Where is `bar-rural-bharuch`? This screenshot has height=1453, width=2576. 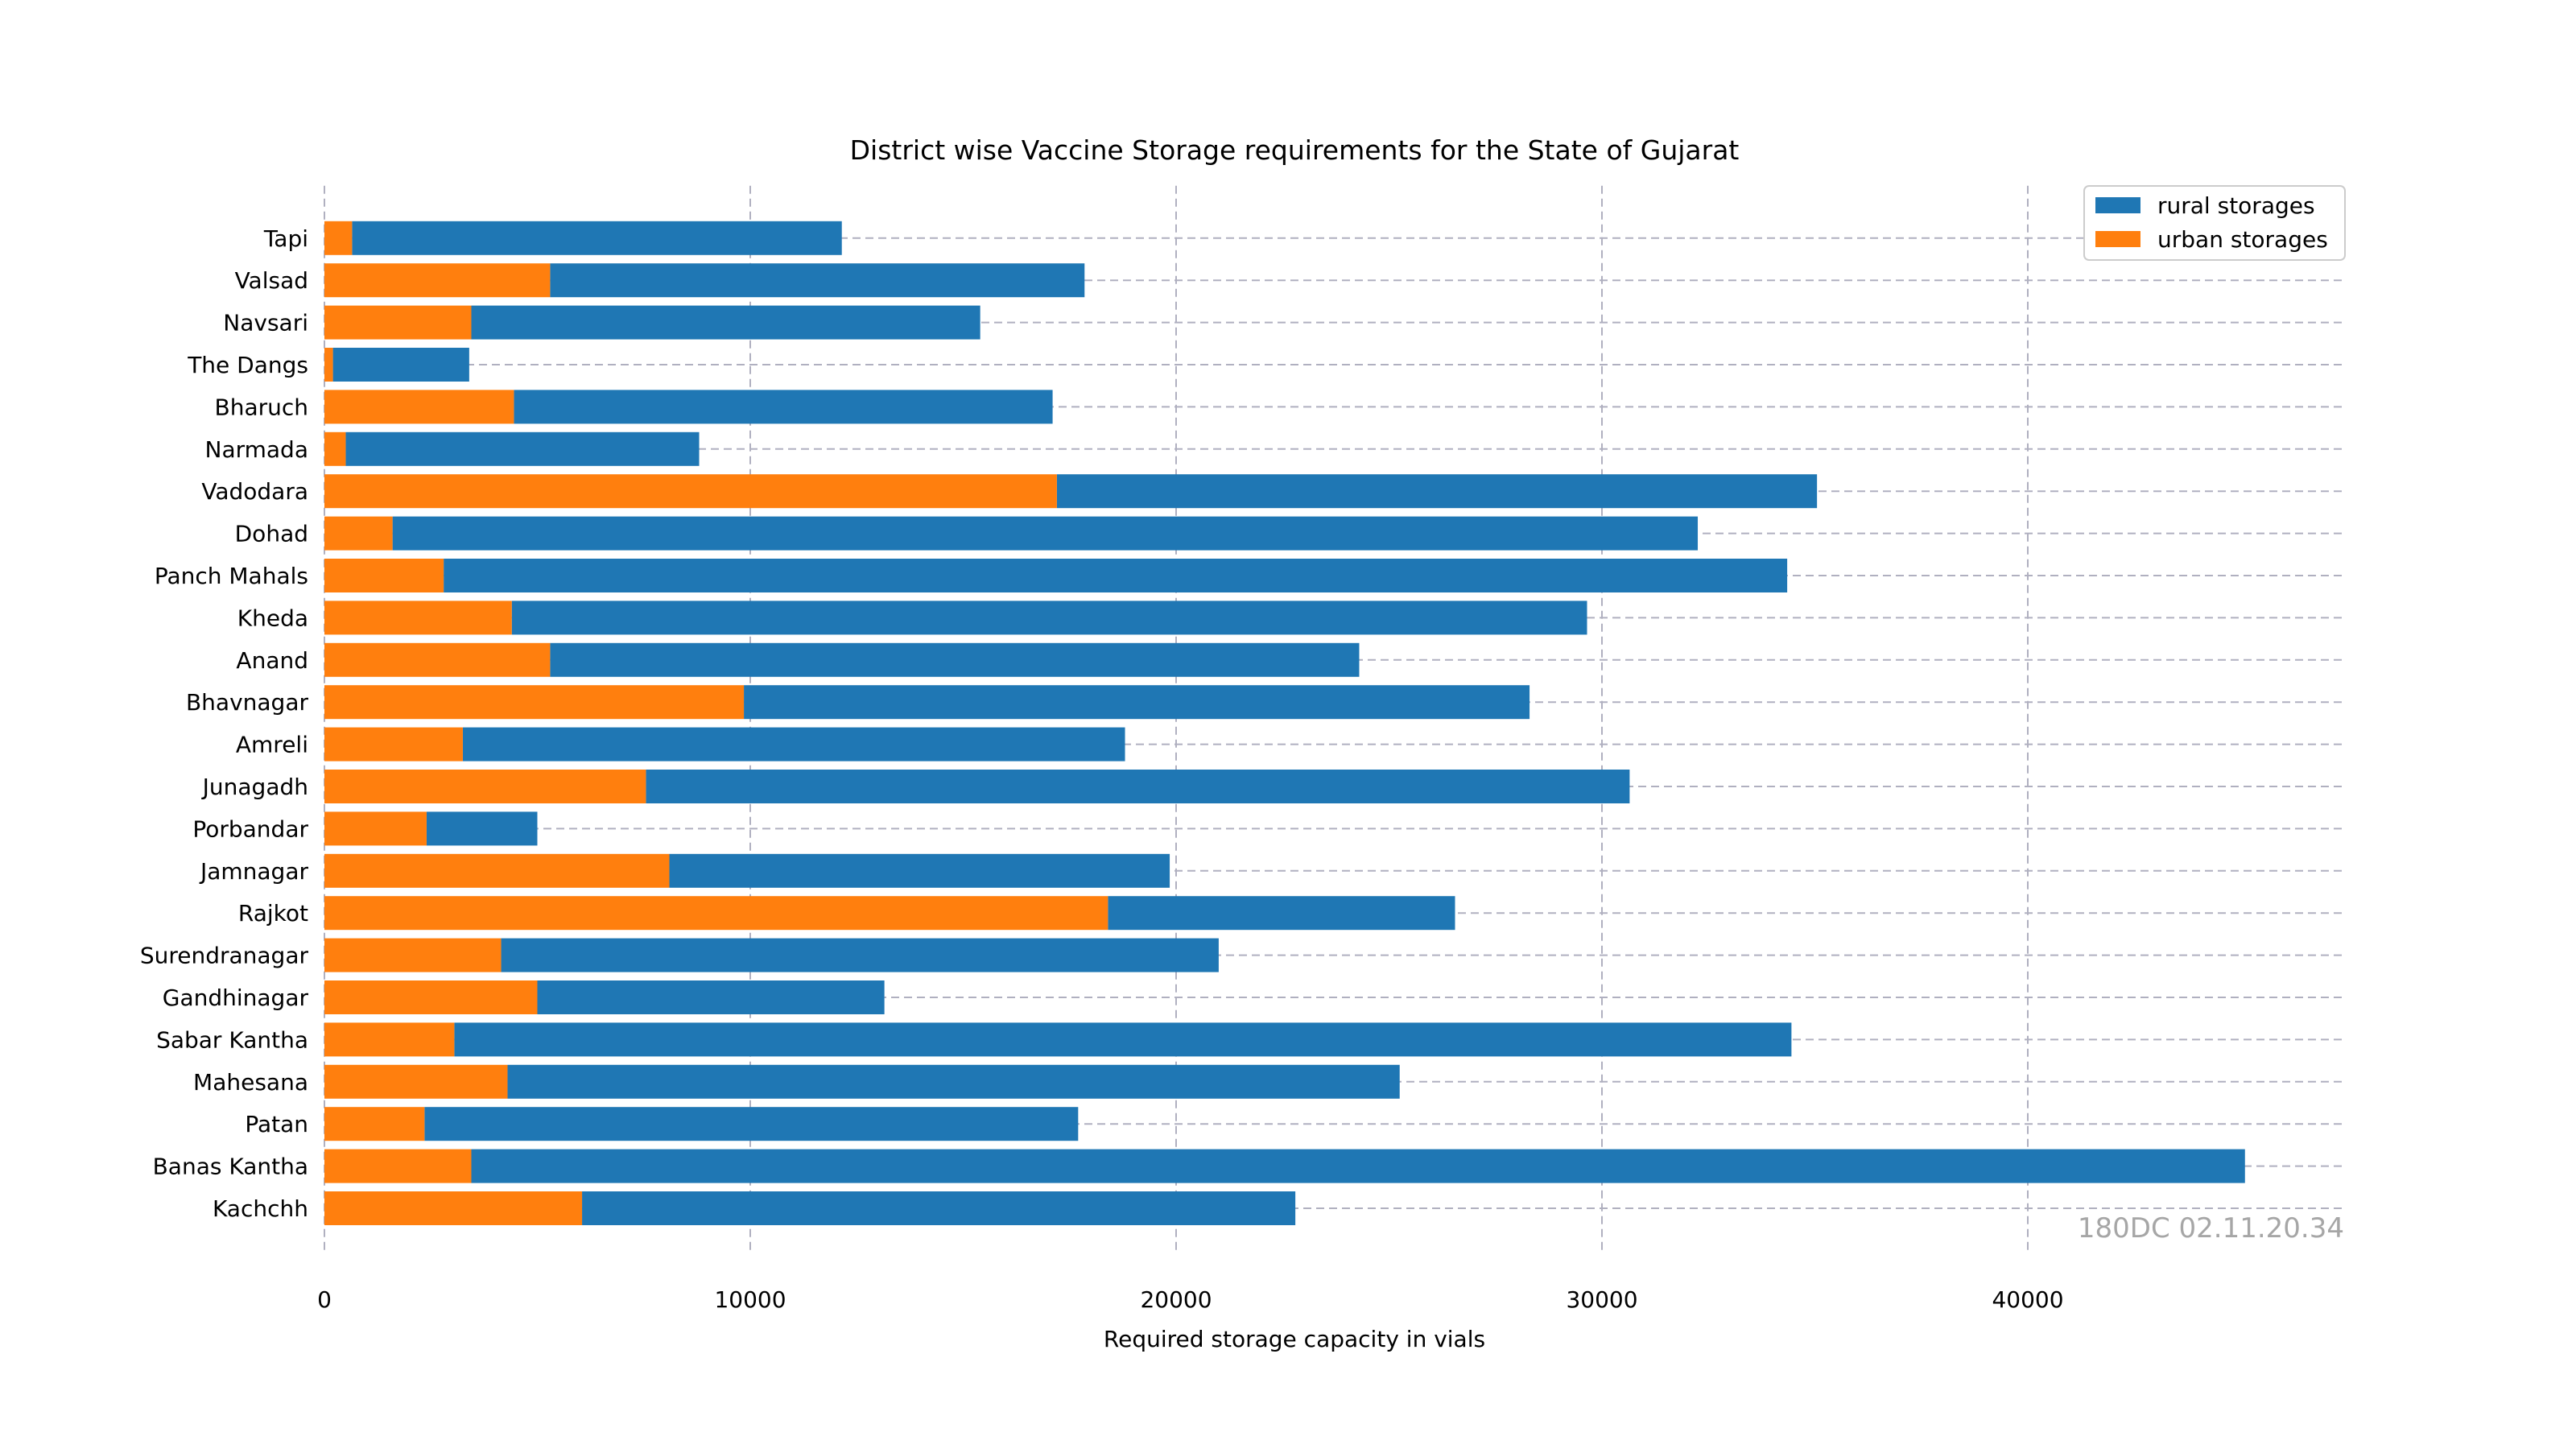 bar-rural-bharuch is located at coordinates (783, 407).